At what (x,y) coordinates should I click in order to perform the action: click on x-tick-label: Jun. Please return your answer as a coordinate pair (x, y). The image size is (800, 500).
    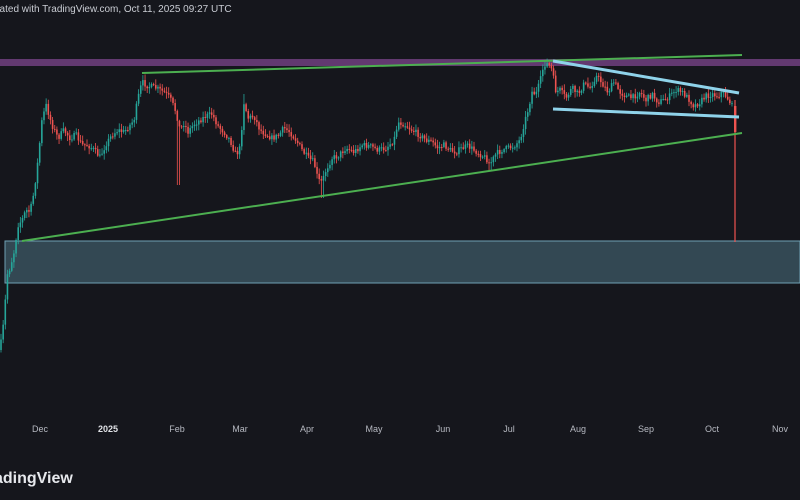
    Looking at the image, I should click on (443, 429).